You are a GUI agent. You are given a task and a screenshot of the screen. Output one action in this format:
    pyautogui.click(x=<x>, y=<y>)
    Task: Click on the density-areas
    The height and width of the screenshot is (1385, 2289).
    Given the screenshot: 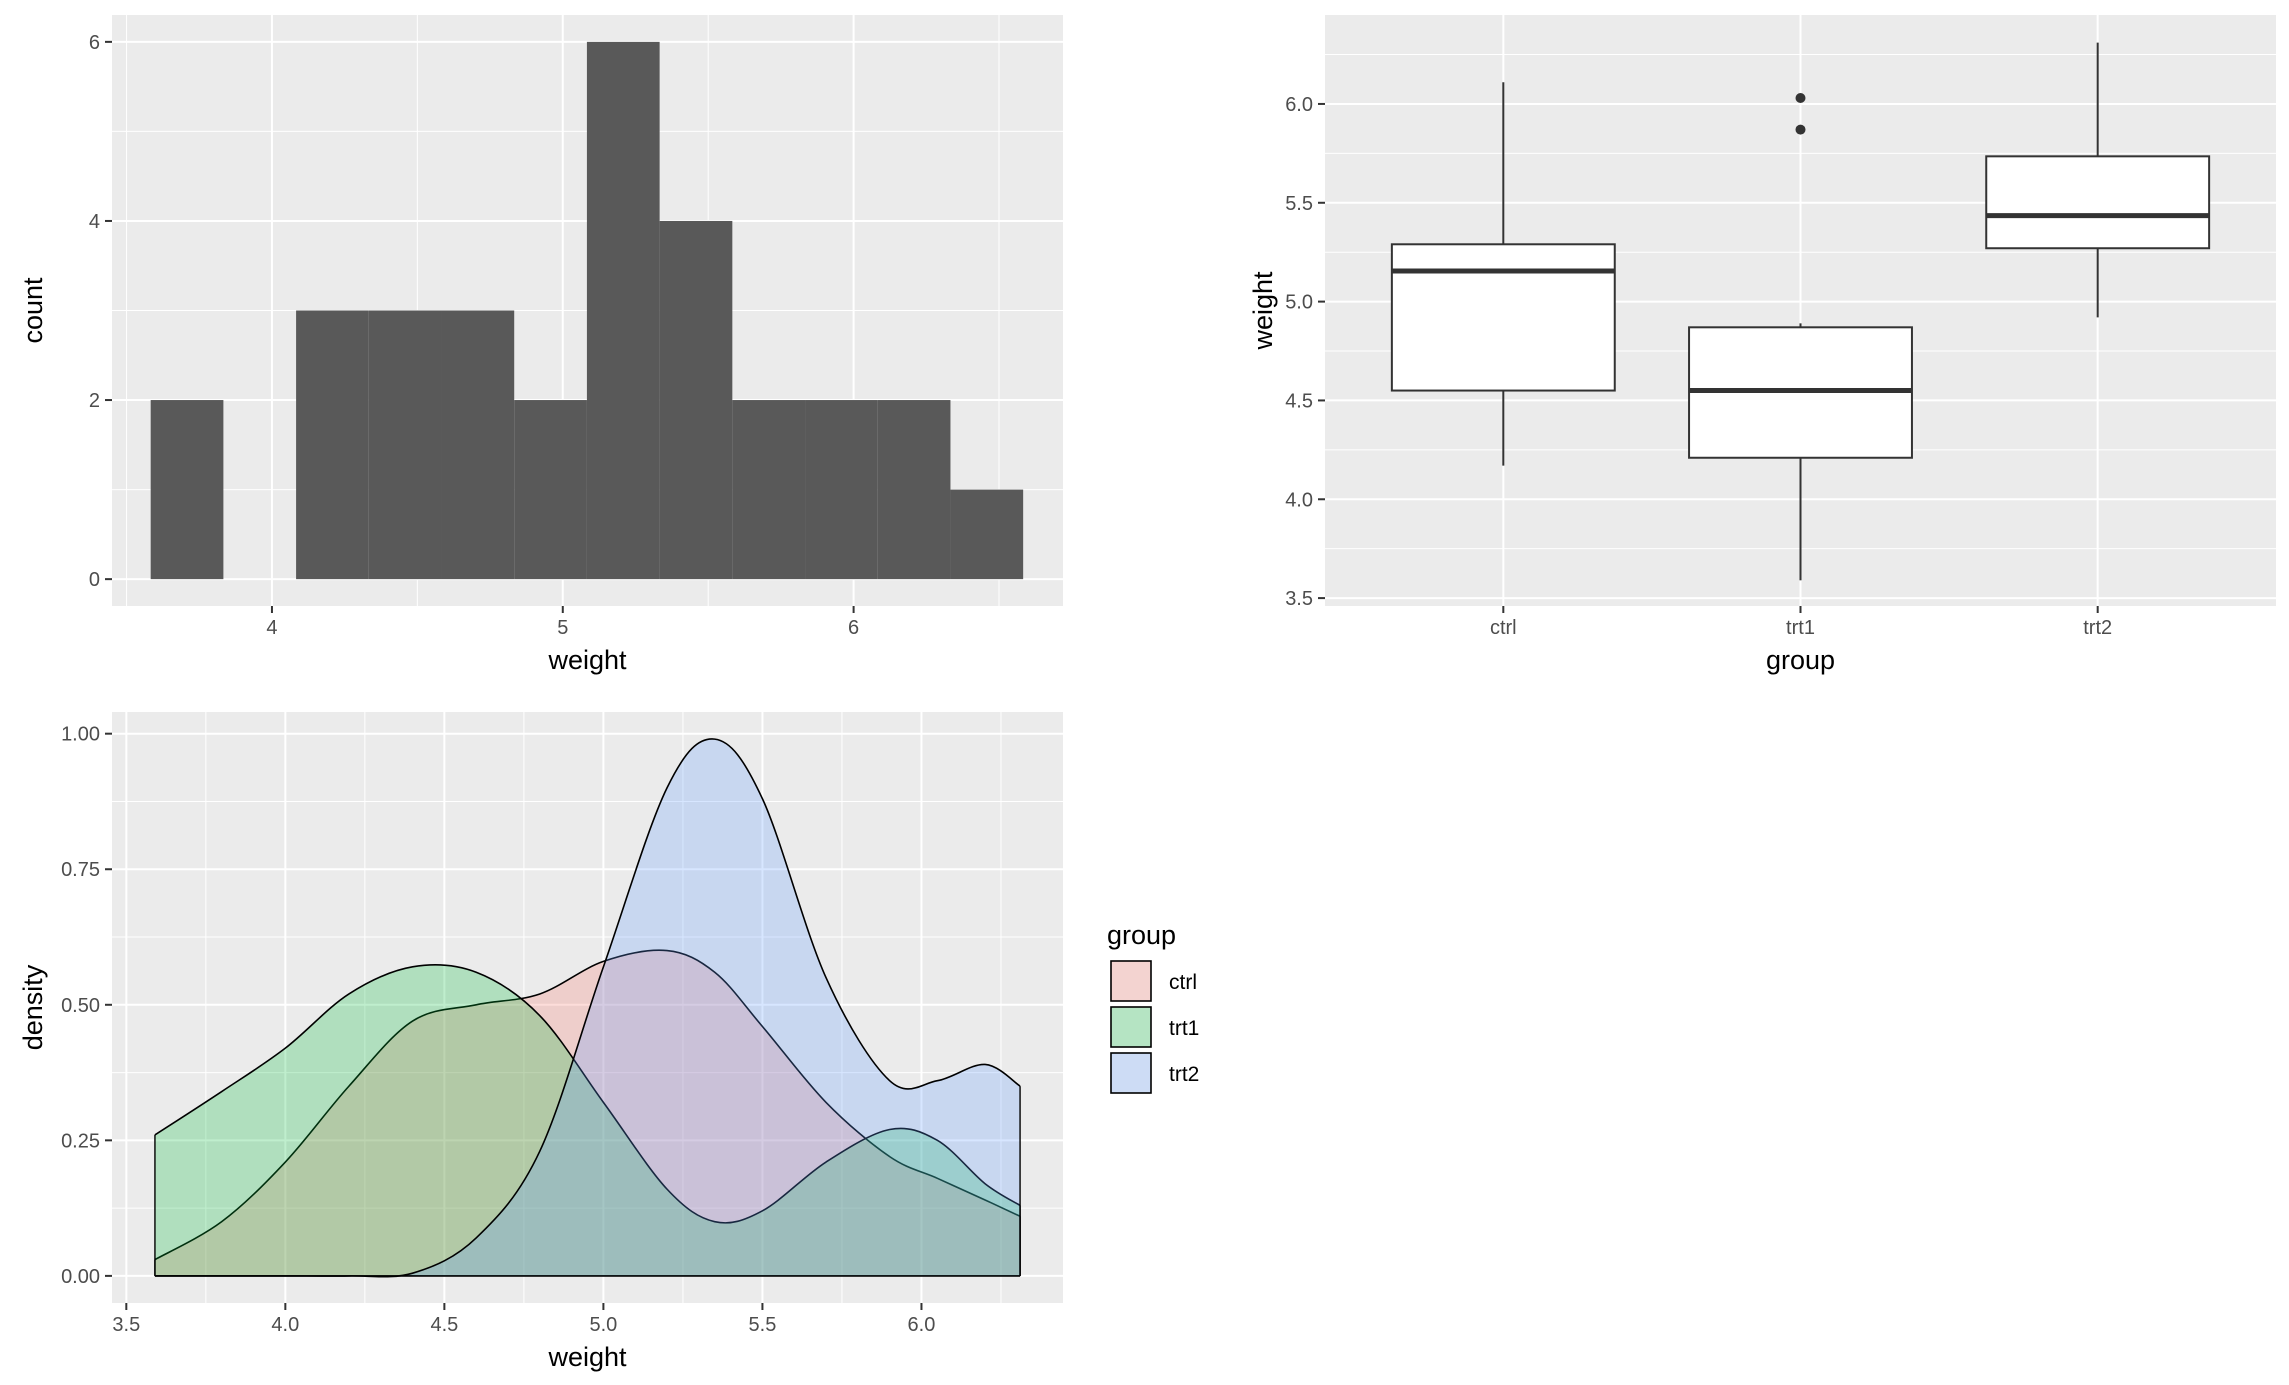 What is the action you would take?
    pyautogui.click(x=587, y=1008)
    